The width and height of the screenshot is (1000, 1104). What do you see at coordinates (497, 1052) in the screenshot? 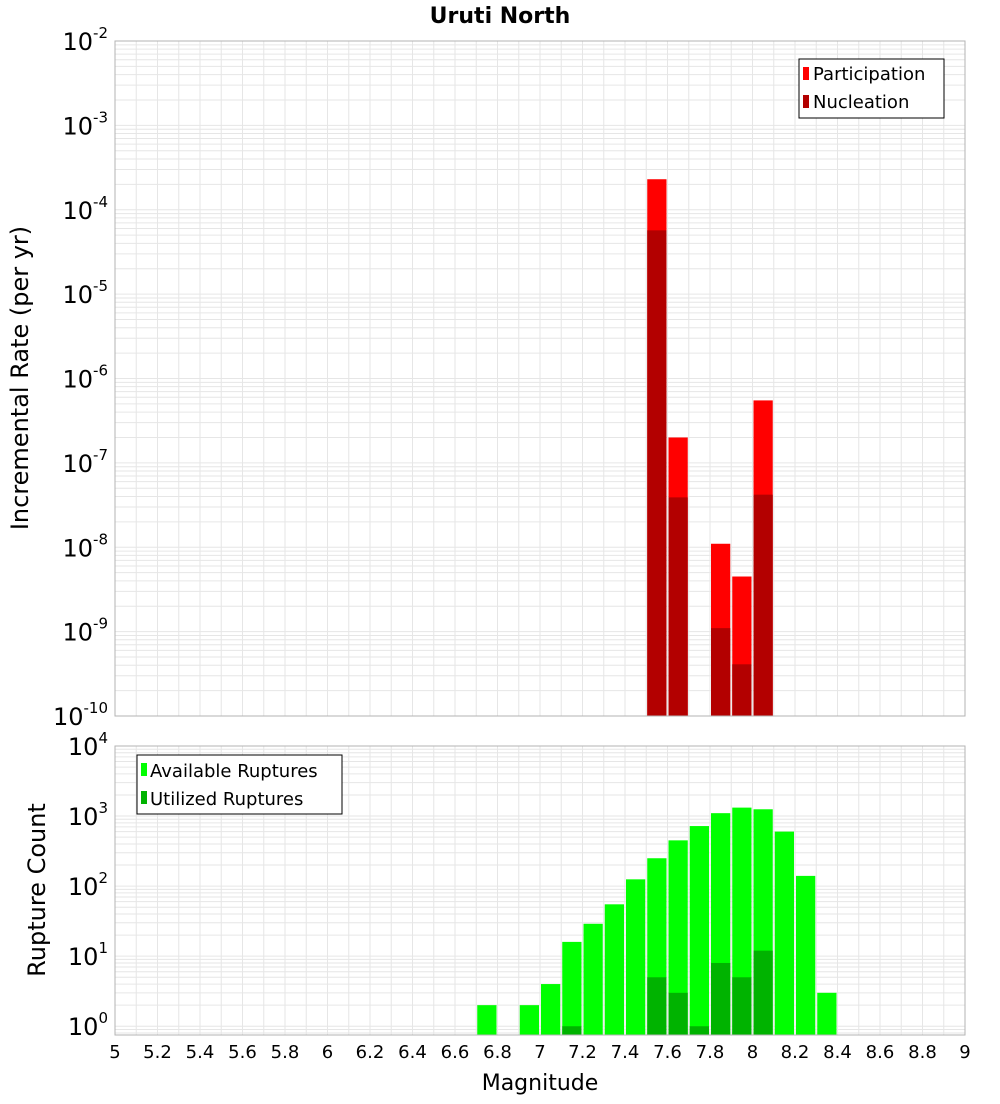
I see `x-tick-label: 6.8` at bounding box center [497, 1052].